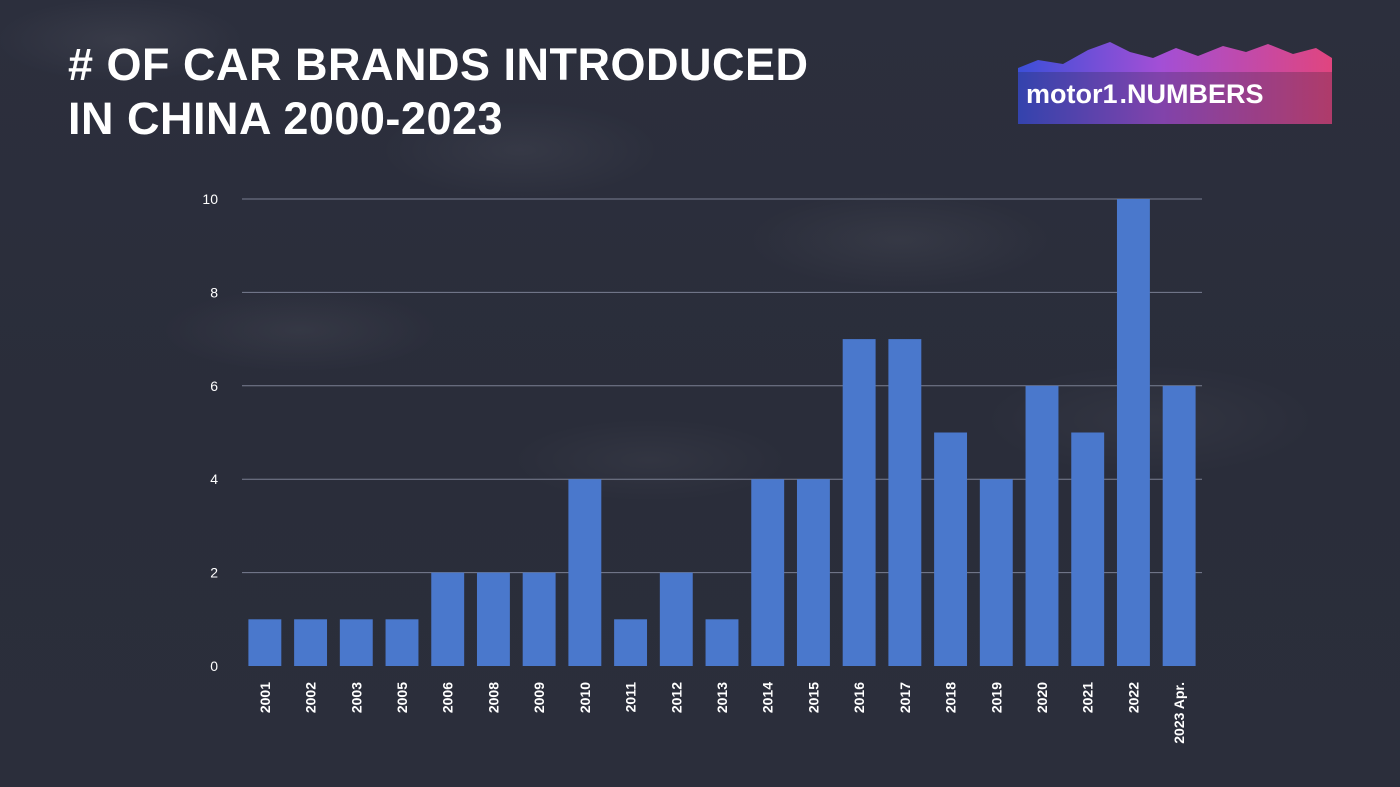  Describe the element at coordinates (1064, 94) in the screenshot. I see `logo-motor-text: motor` at that location.